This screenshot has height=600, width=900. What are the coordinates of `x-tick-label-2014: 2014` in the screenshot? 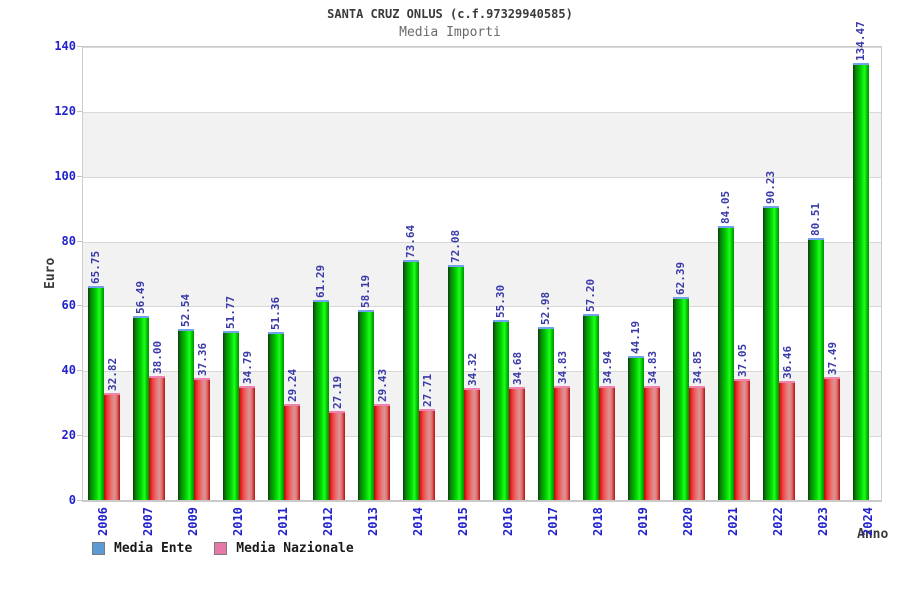 It's located at (417, 521).